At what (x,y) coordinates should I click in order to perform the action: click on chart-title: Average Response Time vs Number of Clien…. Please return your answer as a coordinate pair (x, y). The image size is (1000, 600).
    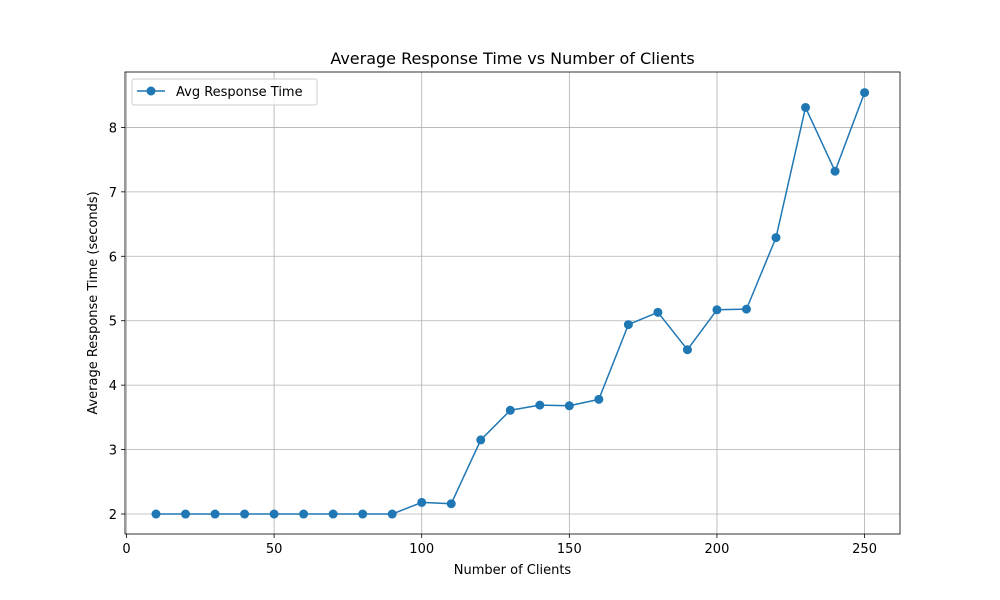
    Looking at the image, I should click on (512, 58).